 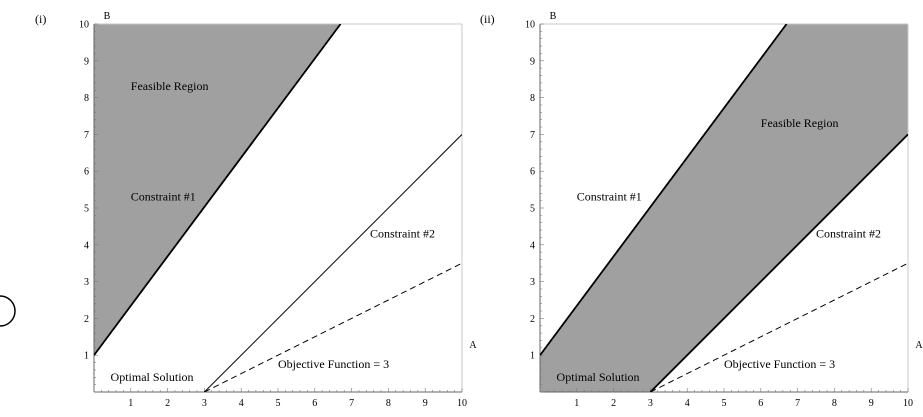 I want to click on panel-label: (i), so click(x=40, y=19).